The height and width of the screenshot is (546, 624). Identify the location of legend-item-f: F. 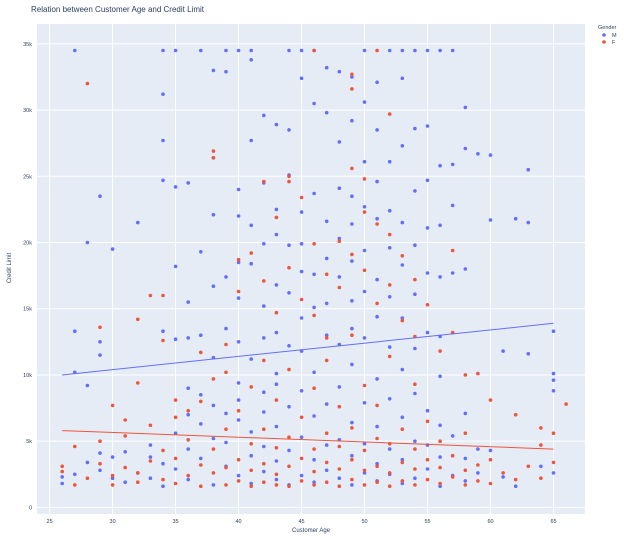
(609, 43).